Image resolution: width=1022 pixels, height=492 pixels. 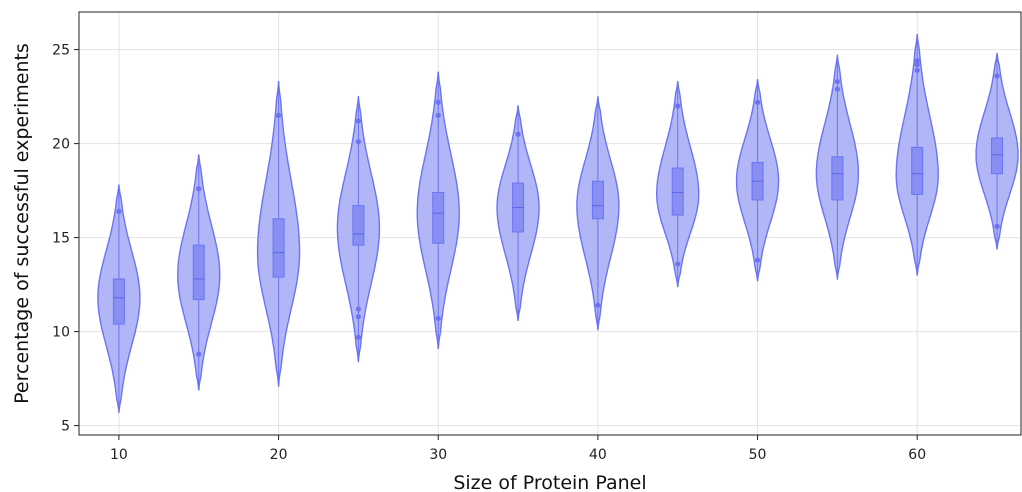 What do you see at coordinates (518, 449) in the screenshot?
I see `x-axis-ticks: 10 20 30 40 50 60` at bounding box center [518, 449].